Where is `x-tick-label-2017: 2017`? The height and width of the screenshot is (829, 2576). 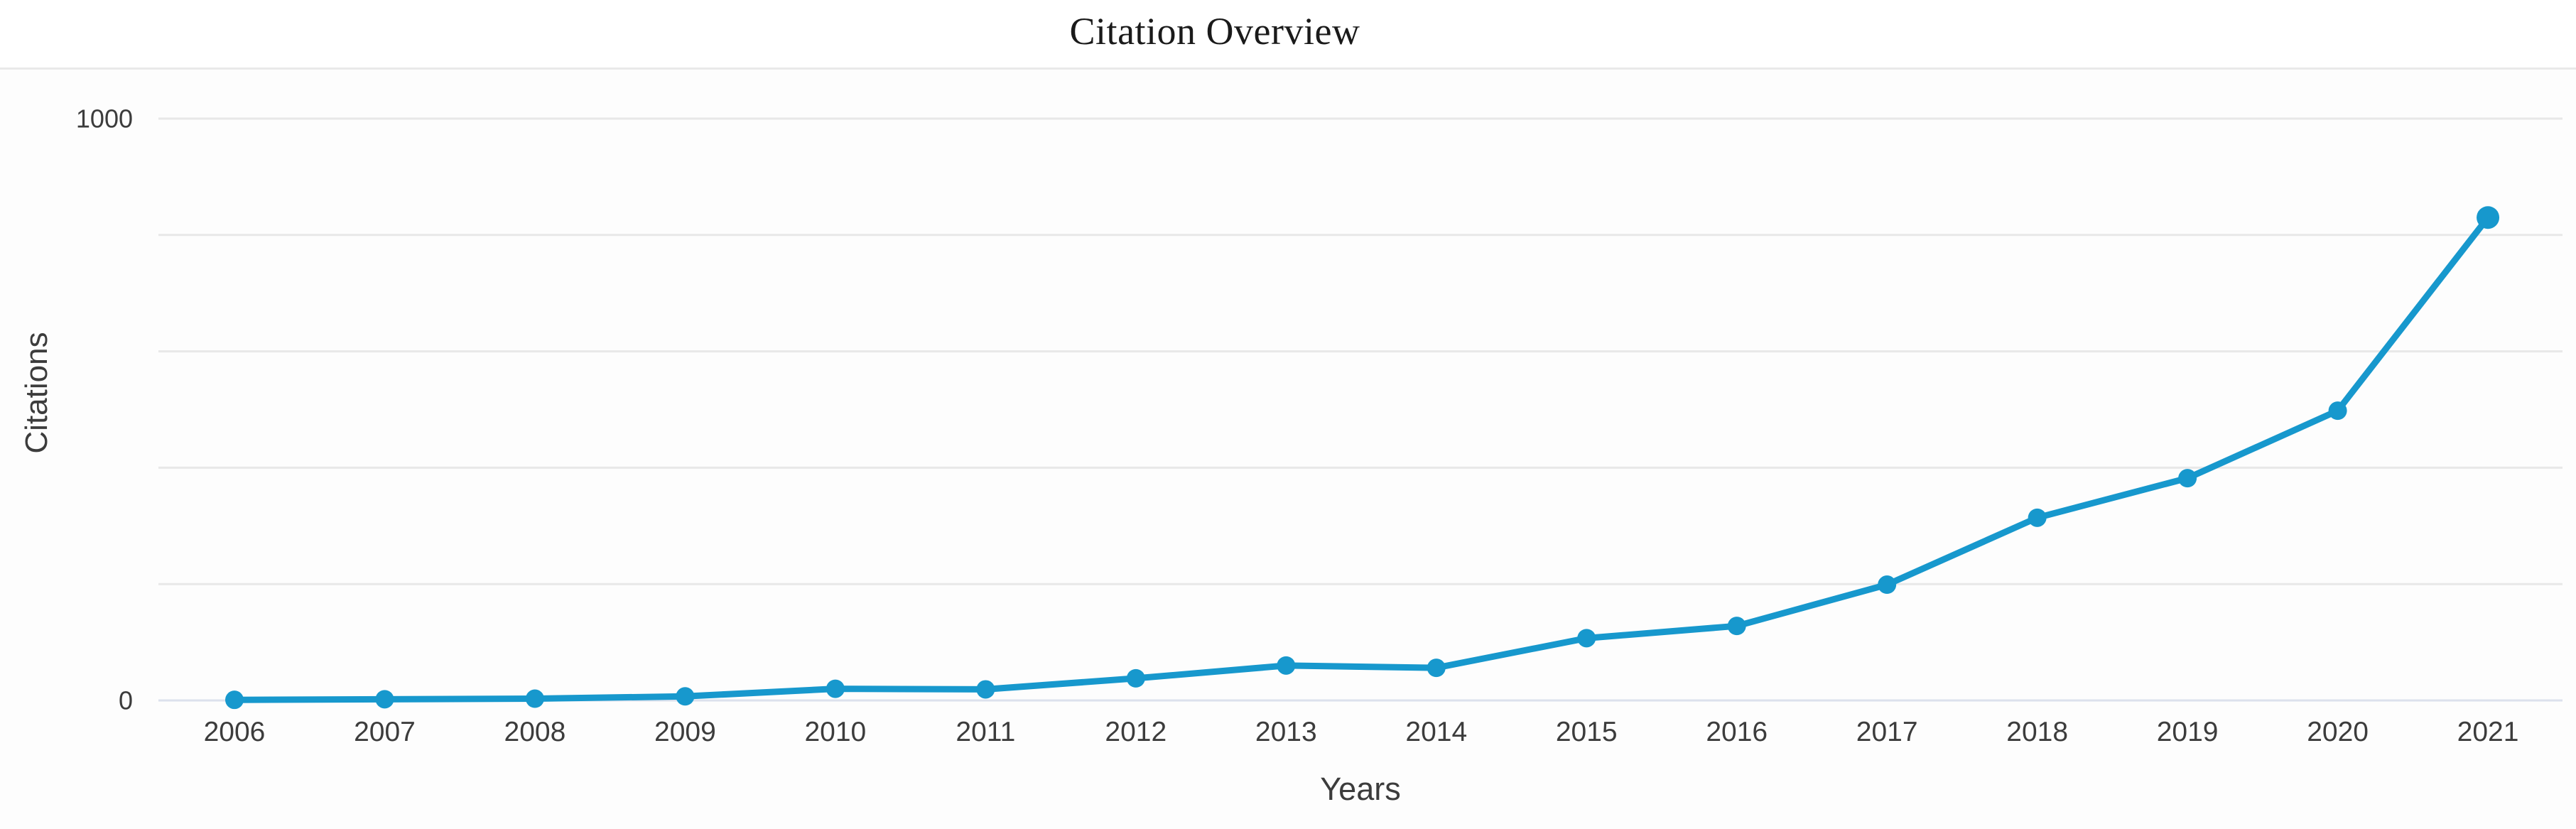
x-tick-label-2017: 2017 is located at coordinates (1887, 732).